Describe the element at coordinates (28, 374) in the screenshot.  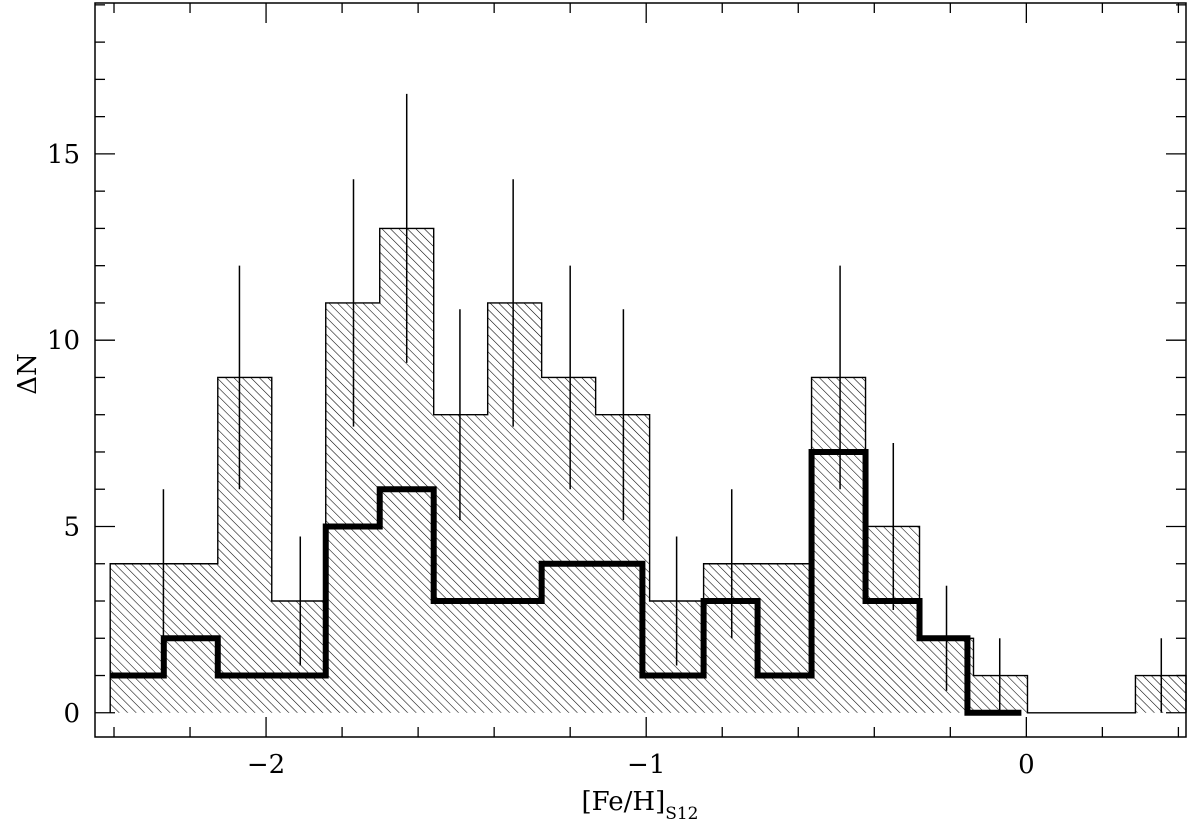
I see `y-axis-label: ΔN` at that location.